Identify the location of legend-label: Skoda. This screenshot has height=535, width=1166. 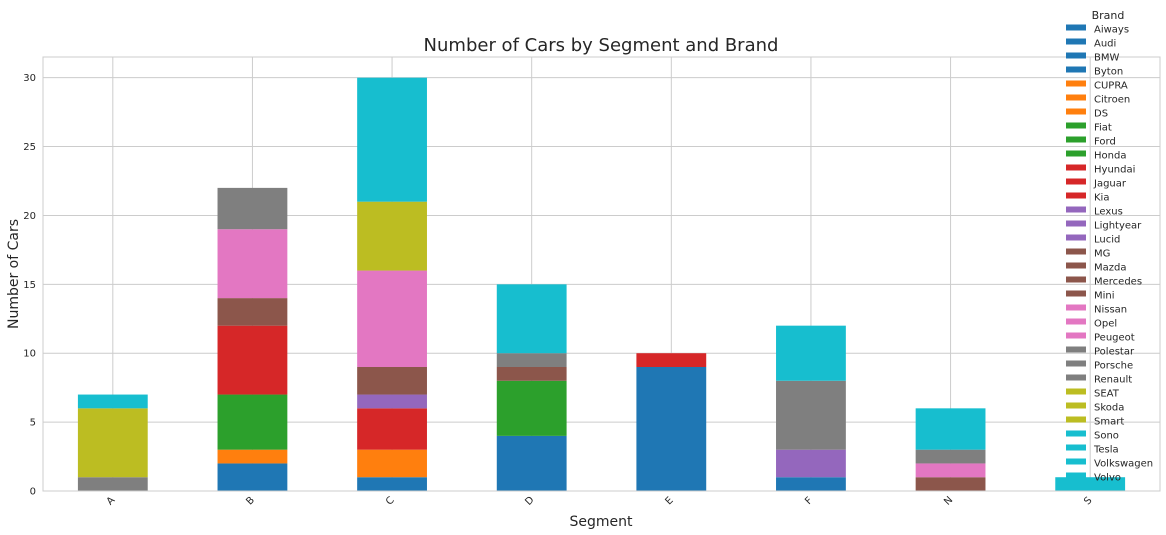
(1109, 408).